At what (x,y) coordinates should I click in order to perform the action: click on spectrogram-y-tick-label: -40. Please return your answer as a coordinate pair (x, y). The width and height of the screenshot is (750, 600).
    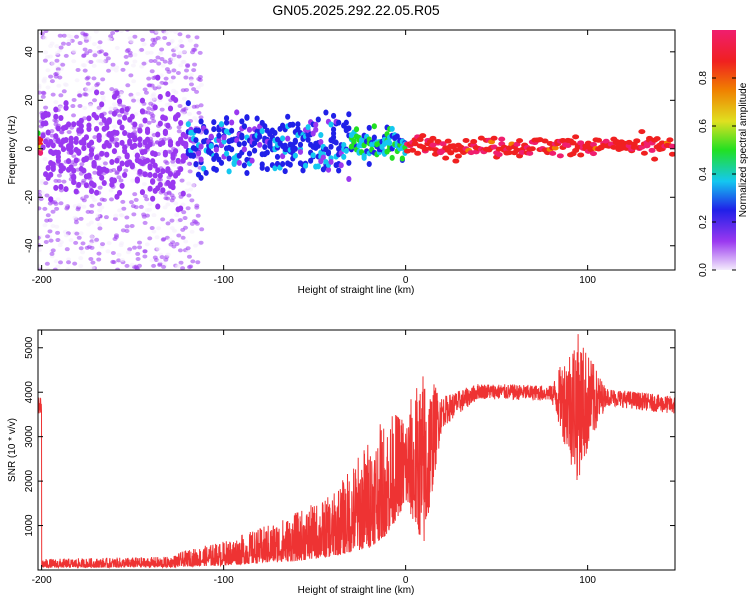
    Looking at the image, I should click on (29, 245).